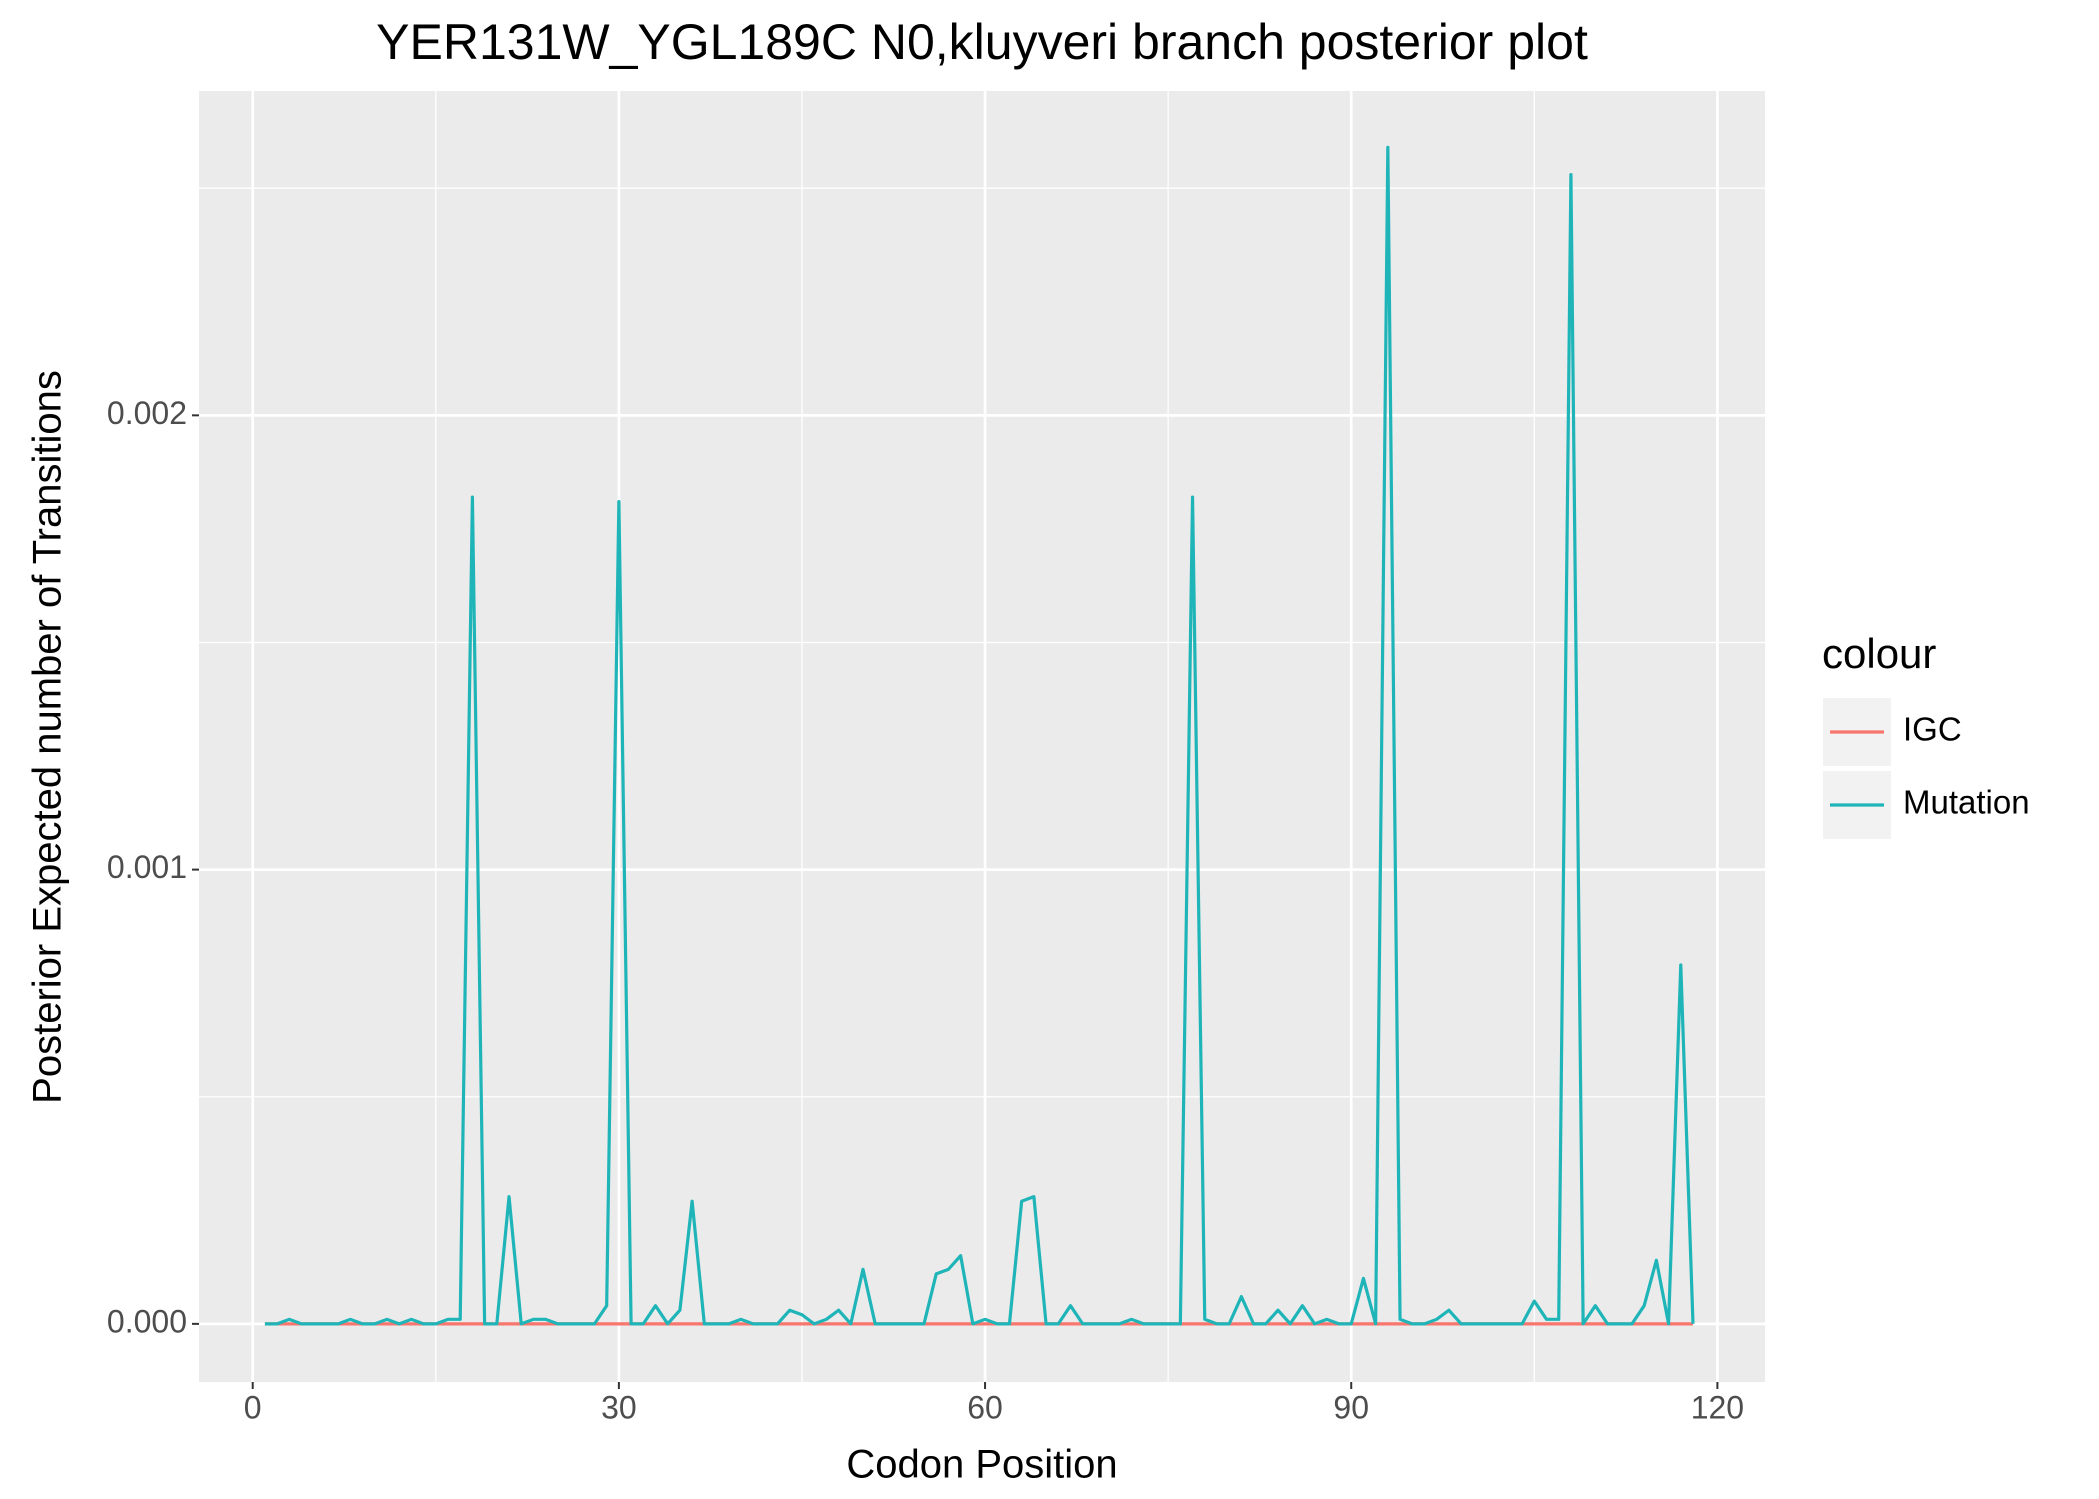  What do you see at coordinates (253, 1407) in the screenshot?
I see `x-tick-label: 0` at bounding box center [253, 1407].